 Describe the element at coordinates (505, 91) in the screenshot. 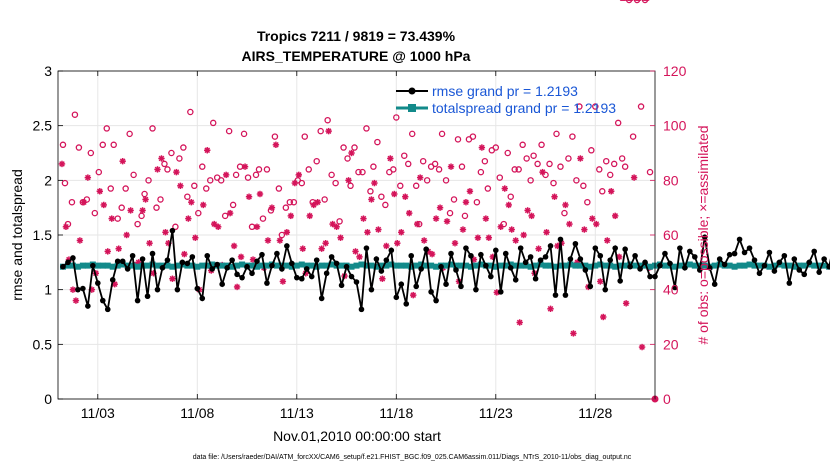

I see `legend-rmse-label: rmse grand pr = 1.2193` at that location.